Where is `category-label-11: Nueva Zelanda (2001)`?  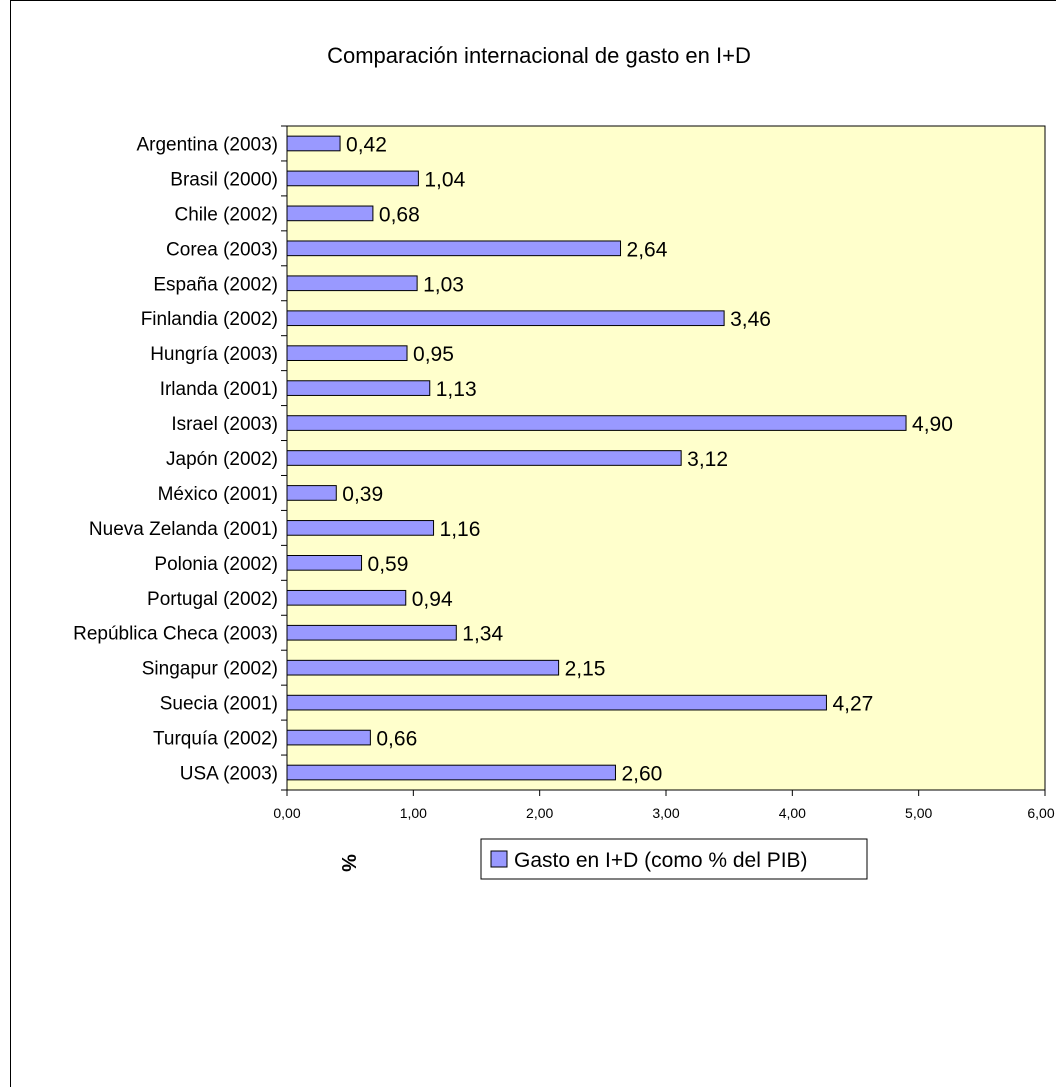
category-label-11: Nueva Zelanda (2001) is located at coordinates (183, 529).